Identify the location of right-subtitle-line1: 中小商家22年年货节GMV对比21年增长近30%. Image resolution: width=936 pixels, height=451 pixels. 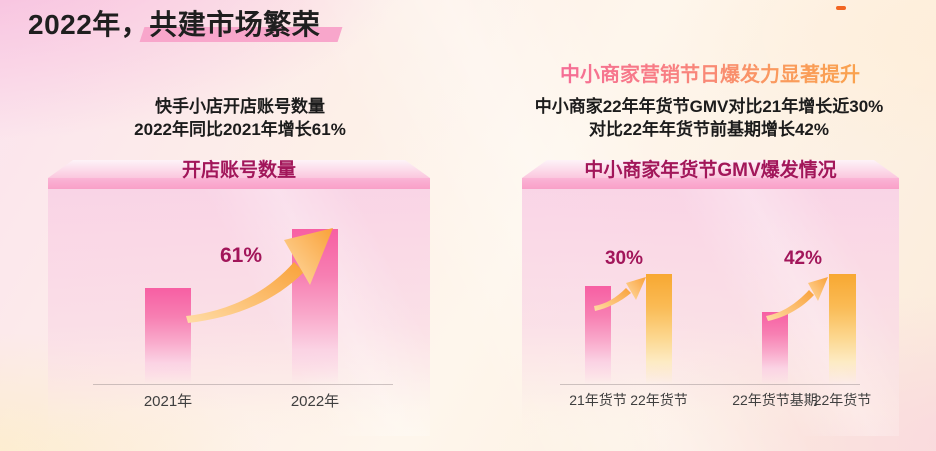
(709, 106).